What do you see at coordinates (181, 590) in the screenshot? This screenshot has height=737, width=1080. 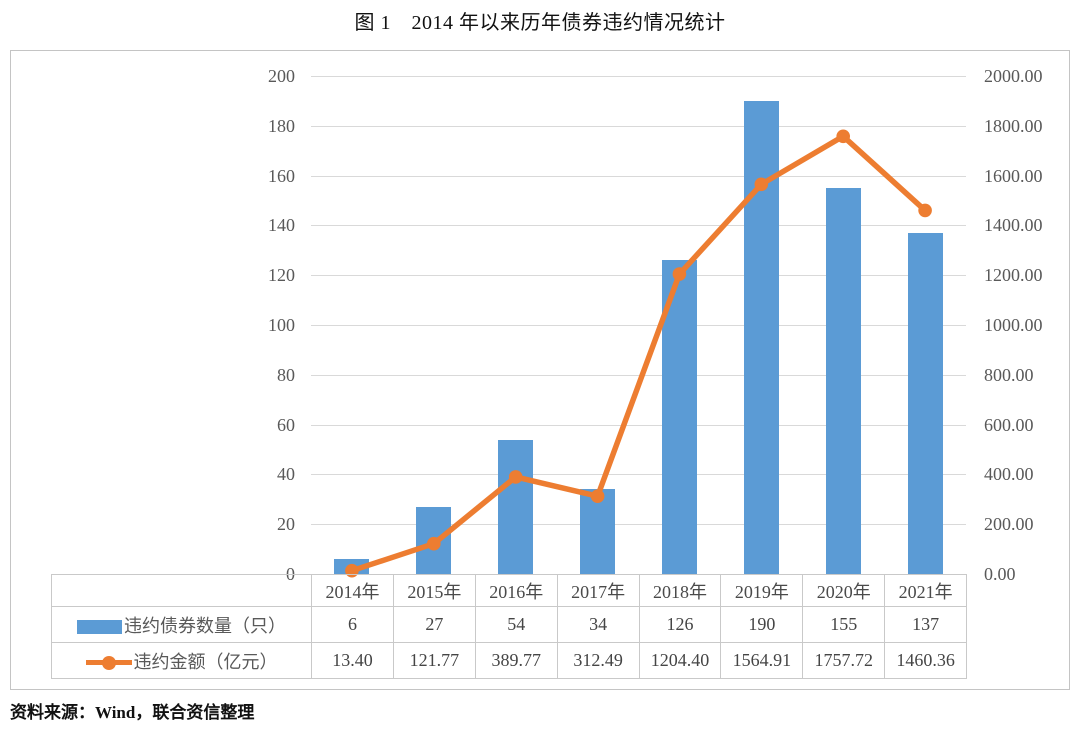 I see `table-corner-cell` at bounding box center [181, 590].